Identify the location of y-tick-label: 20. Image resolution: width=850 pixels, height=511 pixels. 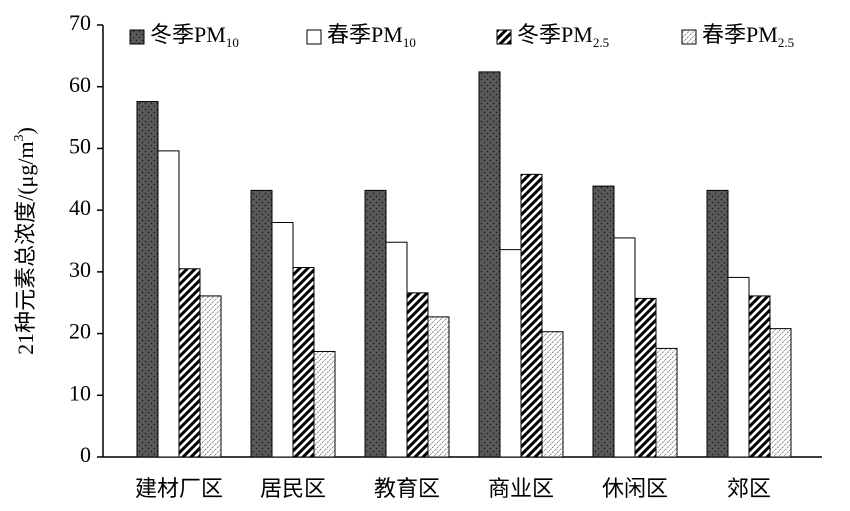
(80, 331).